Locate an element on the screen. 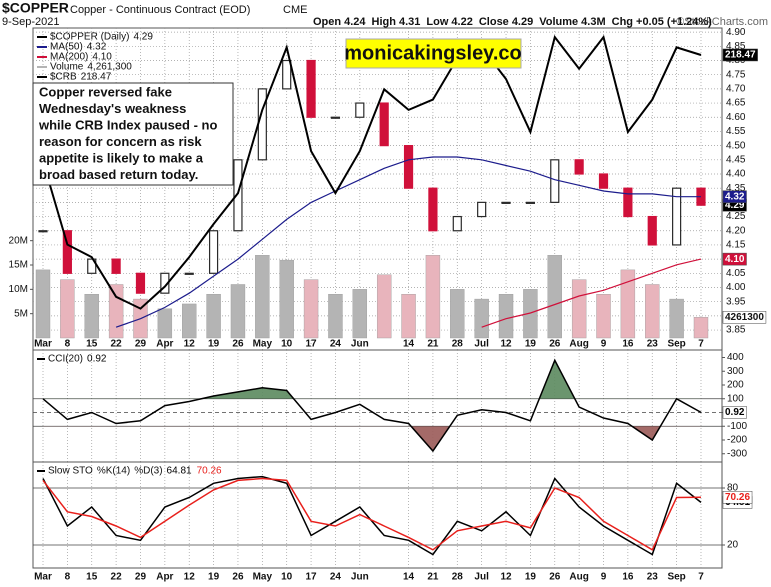 Image resolution: width=771 pixels, height=587 pixels. field-value: 4.31 is located at coordinates (409, 22).